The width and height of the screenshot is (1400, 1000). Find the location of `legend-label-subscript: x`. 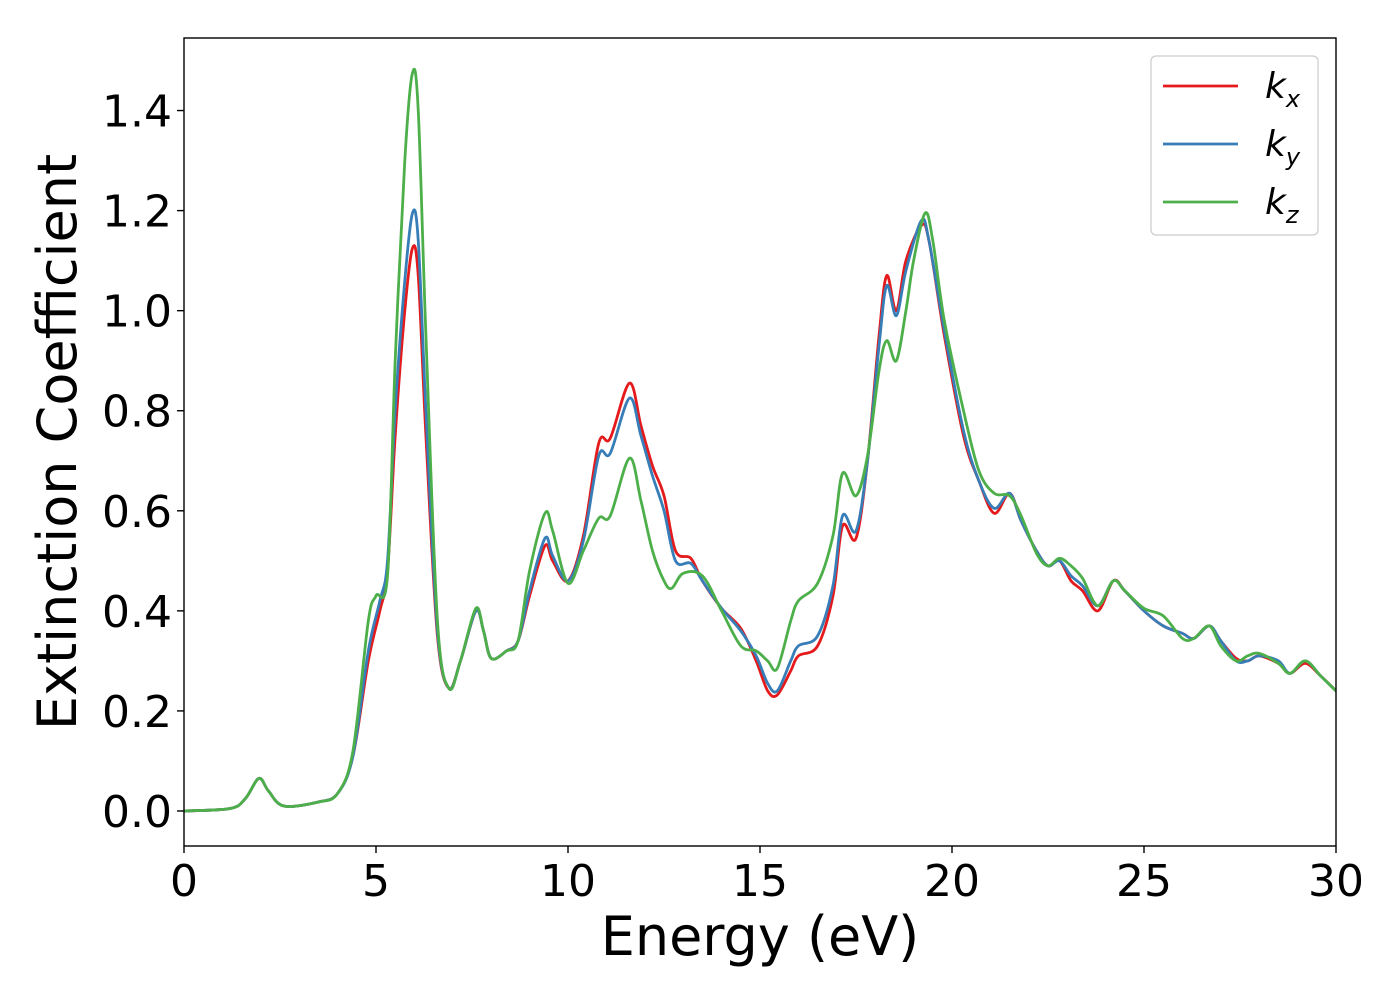

legend-label-subscript: x is located at coordinates (1293, 99).